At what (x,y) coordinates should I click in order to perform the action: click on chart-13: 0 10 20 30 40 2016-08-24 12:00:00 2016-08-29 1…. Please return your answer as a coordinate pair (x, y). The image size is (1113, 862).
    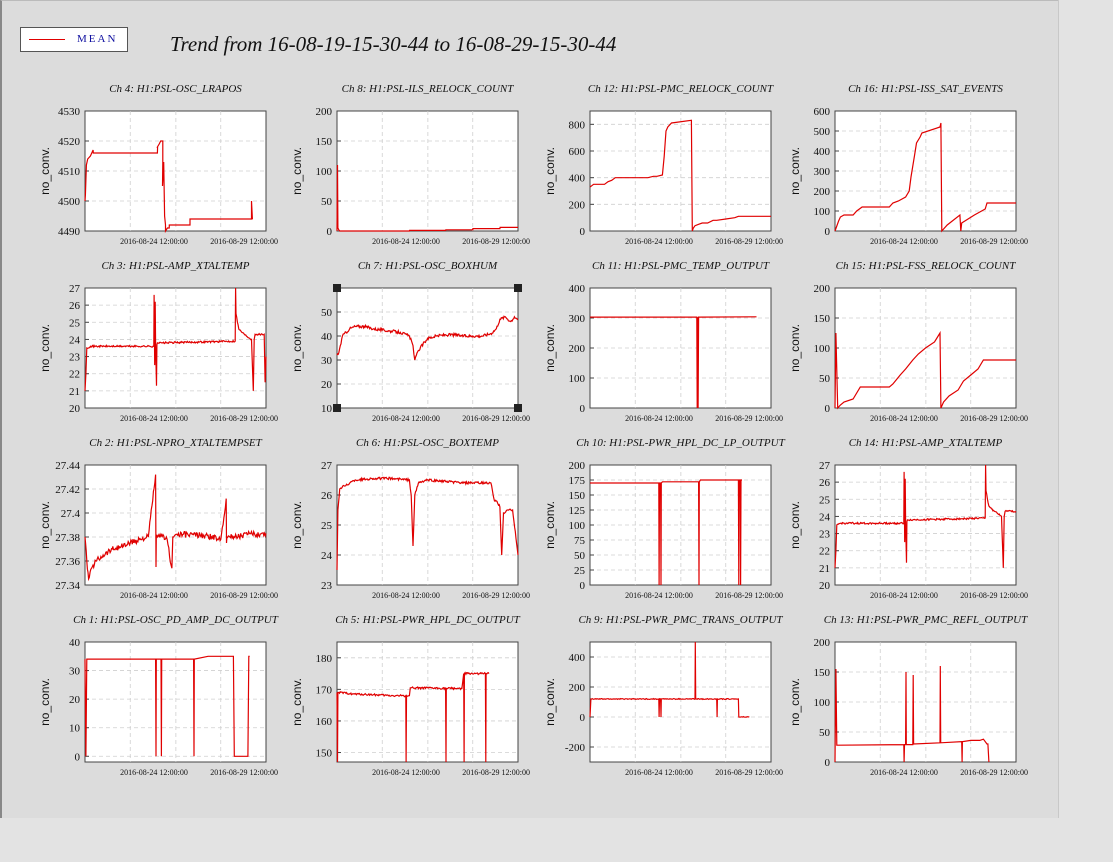
    Looking at the image, I should click on (158, 695).